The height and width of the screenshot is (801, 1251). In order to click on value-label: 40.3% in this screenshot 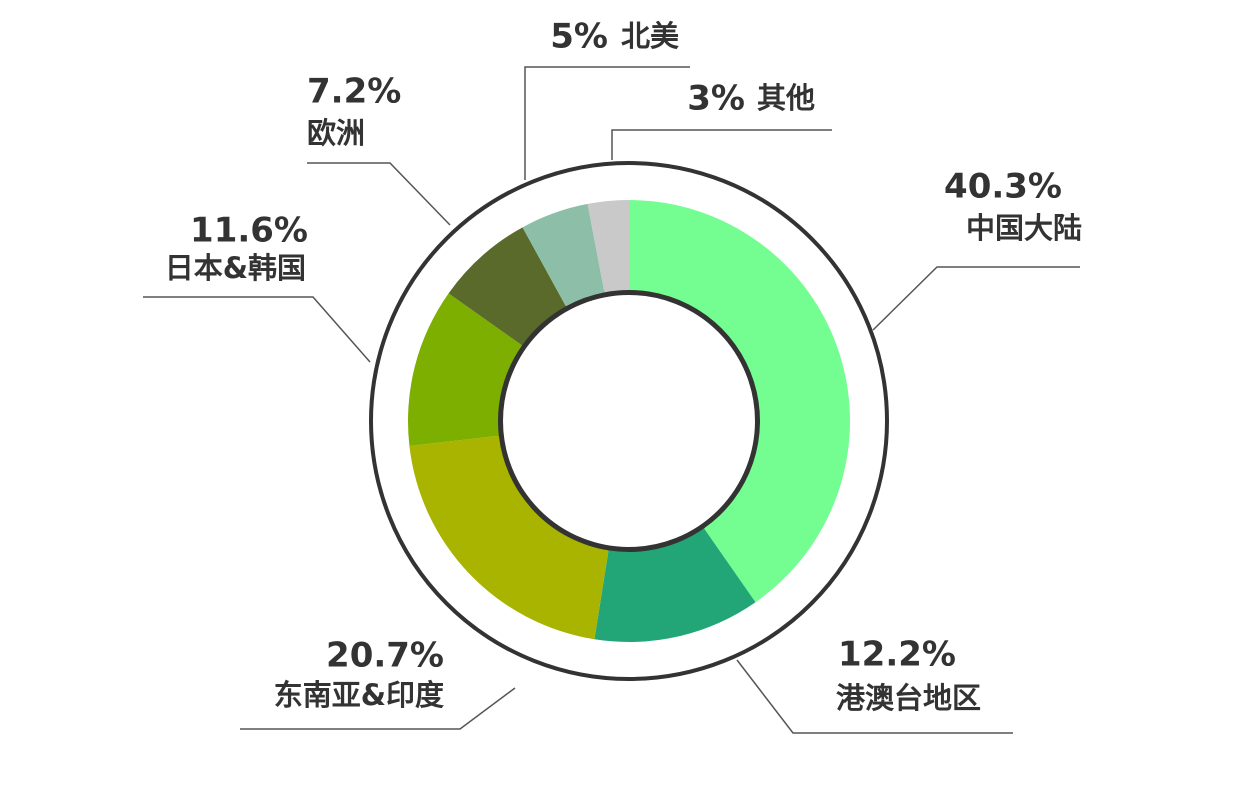, I will do `click(1003, 187)`.